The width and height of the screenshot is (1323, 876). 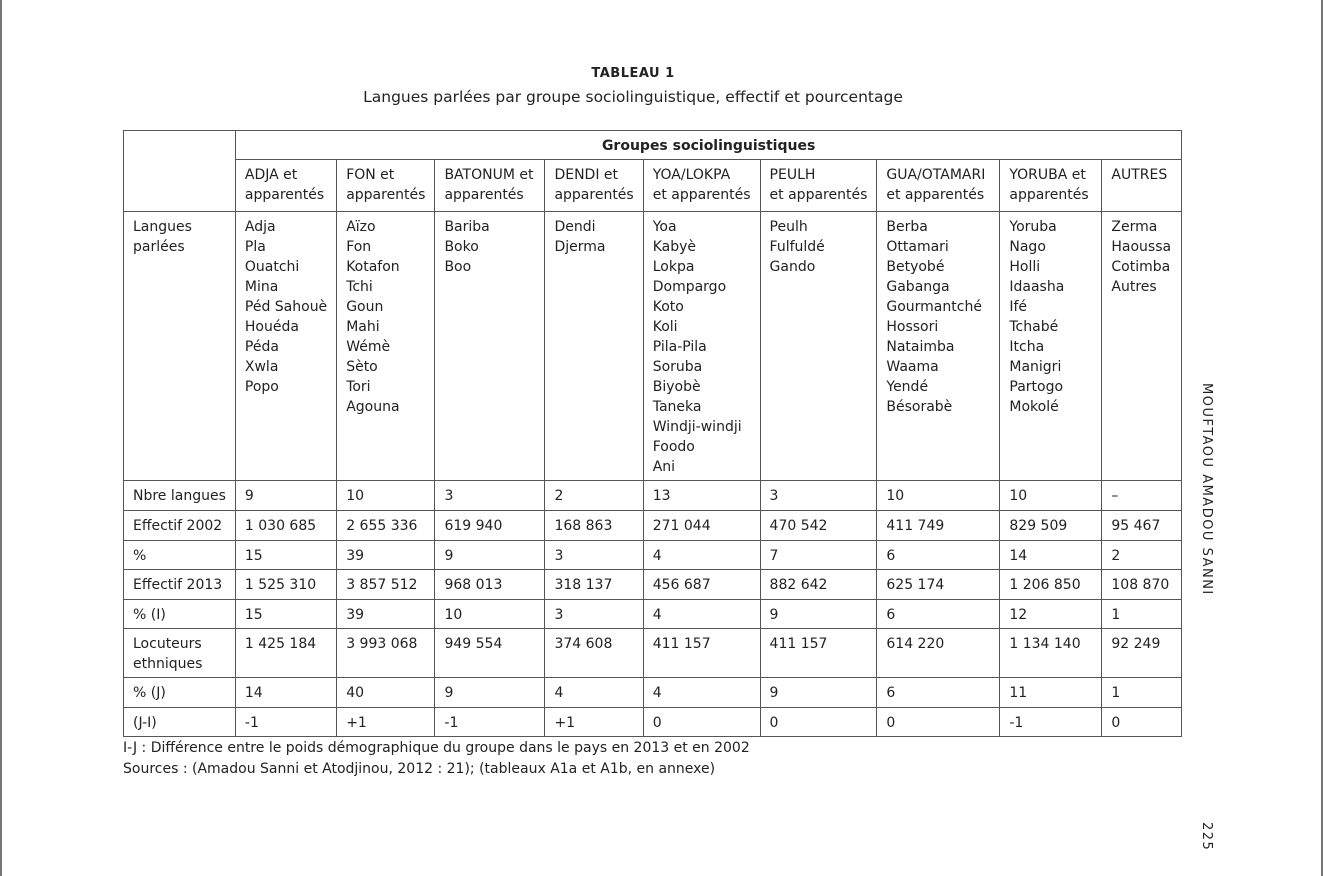 I want to click on header-line: et apparentés, so click(x=701, y=195).